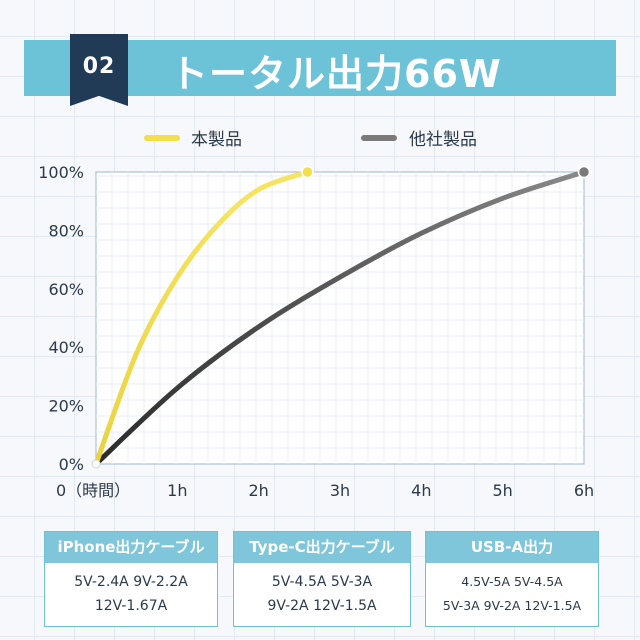  I want to click on spec-table-header: Type-C出力ケーブル, so click(322, 547).